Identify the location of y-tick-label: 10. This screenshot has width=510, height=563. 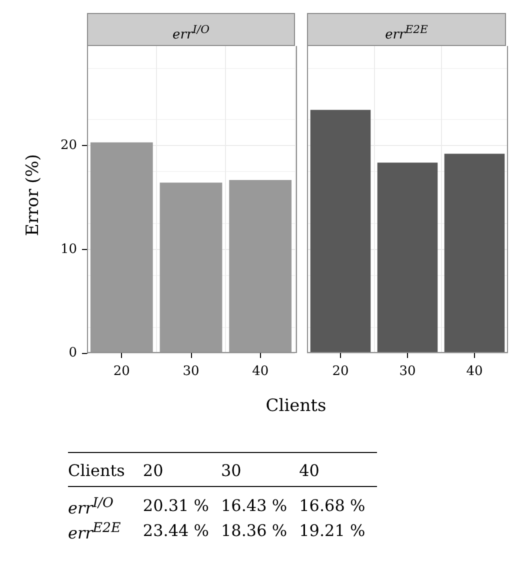
(68, 249).